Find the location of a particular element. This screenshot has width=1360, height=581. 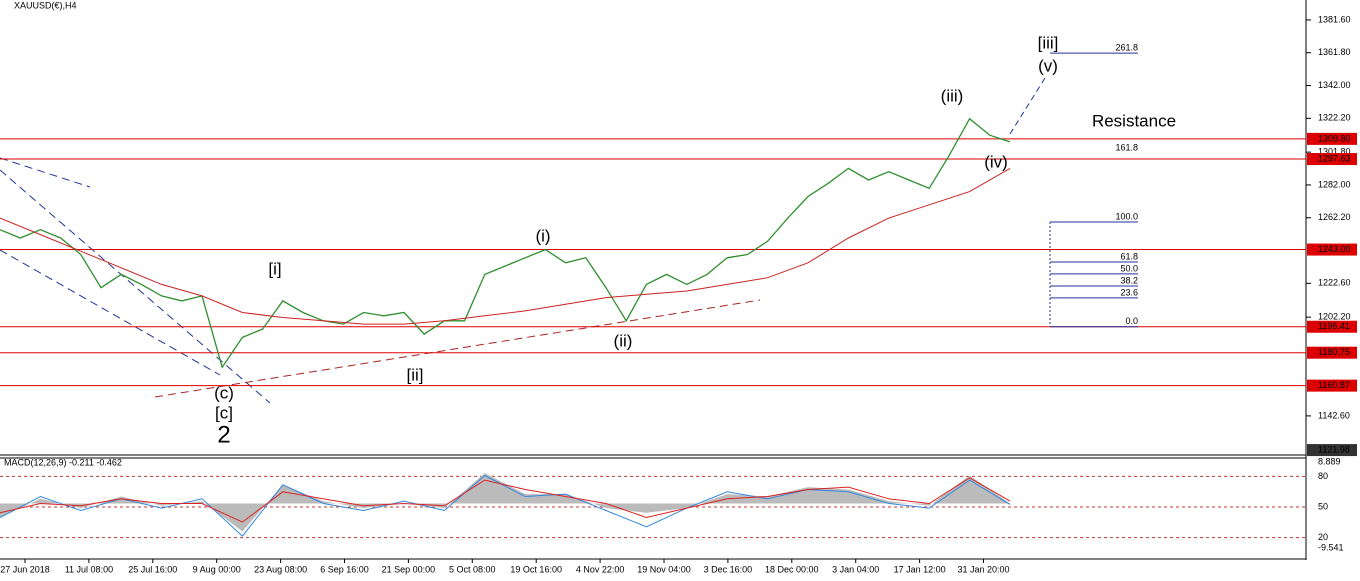

fib-label: 23.6 is located at coordinates (1129, 292).